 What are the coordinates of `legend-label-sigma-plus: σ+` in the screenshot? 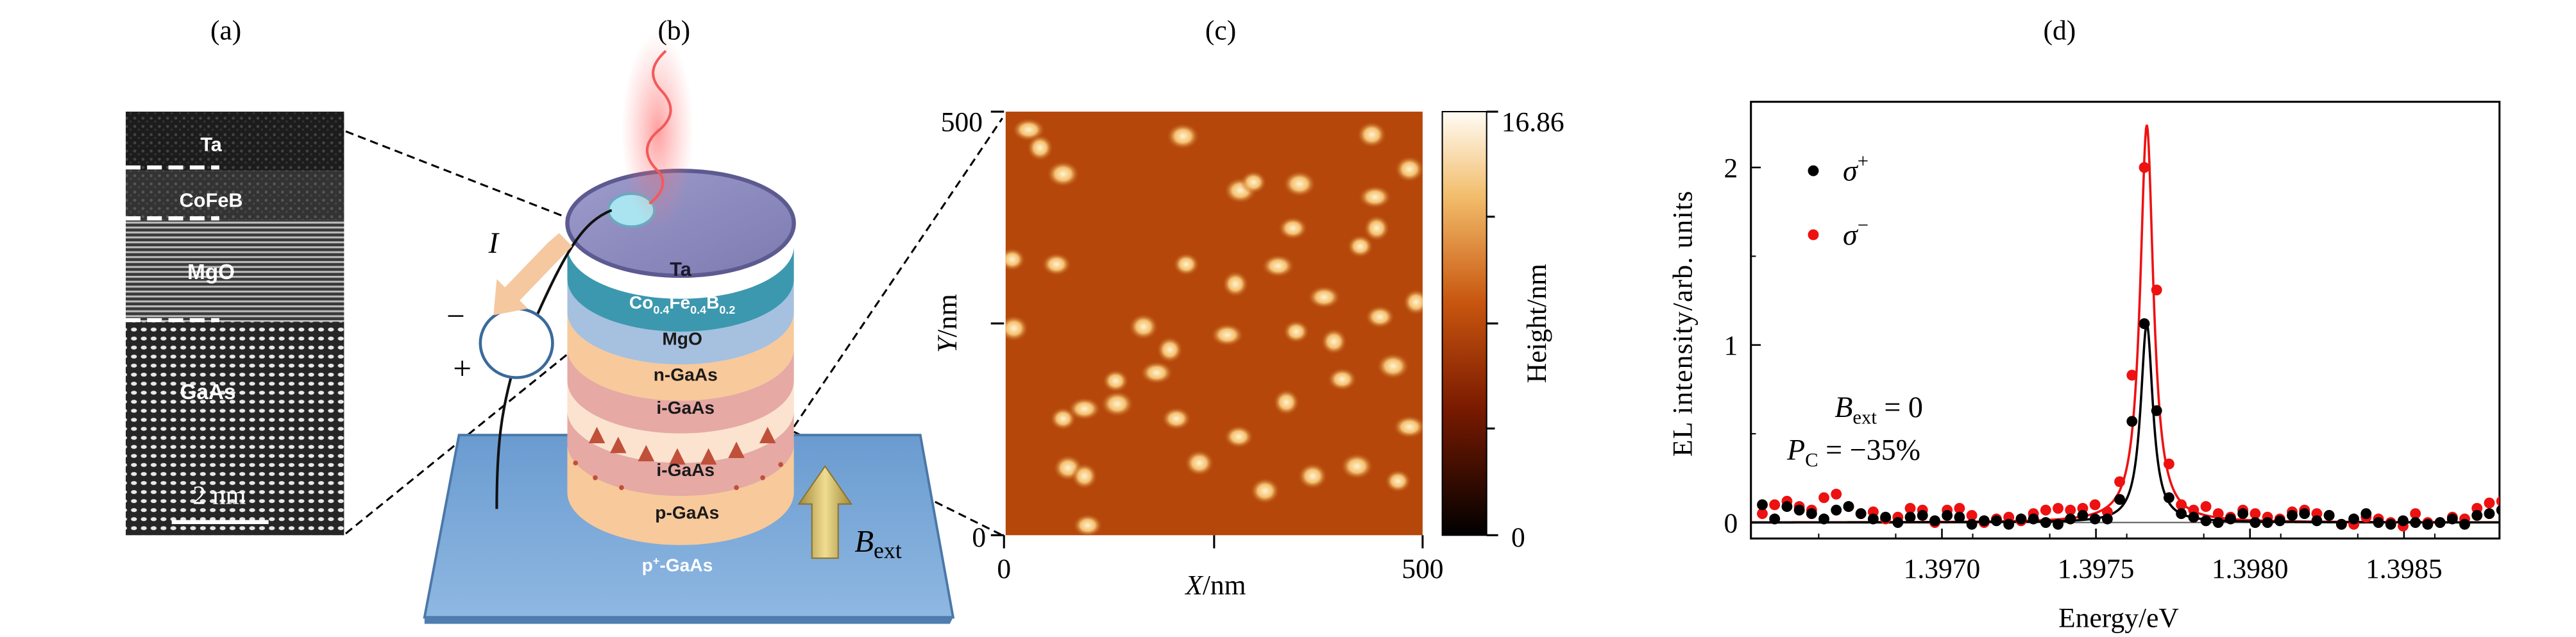 It's located at (1855, 168).